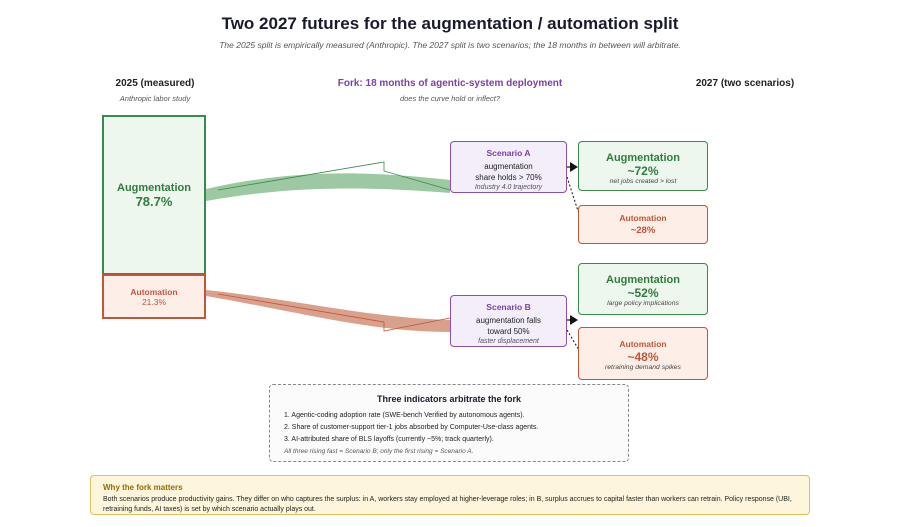 The width and height of the screenshot is (900, 527). What do you see at coordinates (154, 301) in the screenshot?
I see `current-automation-value: 21.3%` at bounding box center [154, 301].